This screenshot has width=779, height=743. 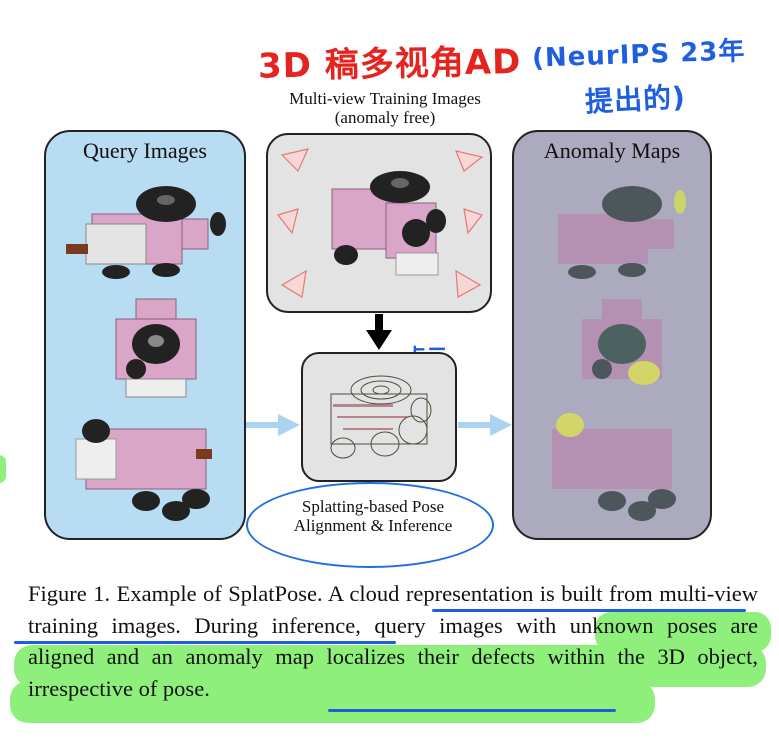 I want to click on caption-lead: Figure 1. Example of SplatPose. A, so click(x=189, y=593).